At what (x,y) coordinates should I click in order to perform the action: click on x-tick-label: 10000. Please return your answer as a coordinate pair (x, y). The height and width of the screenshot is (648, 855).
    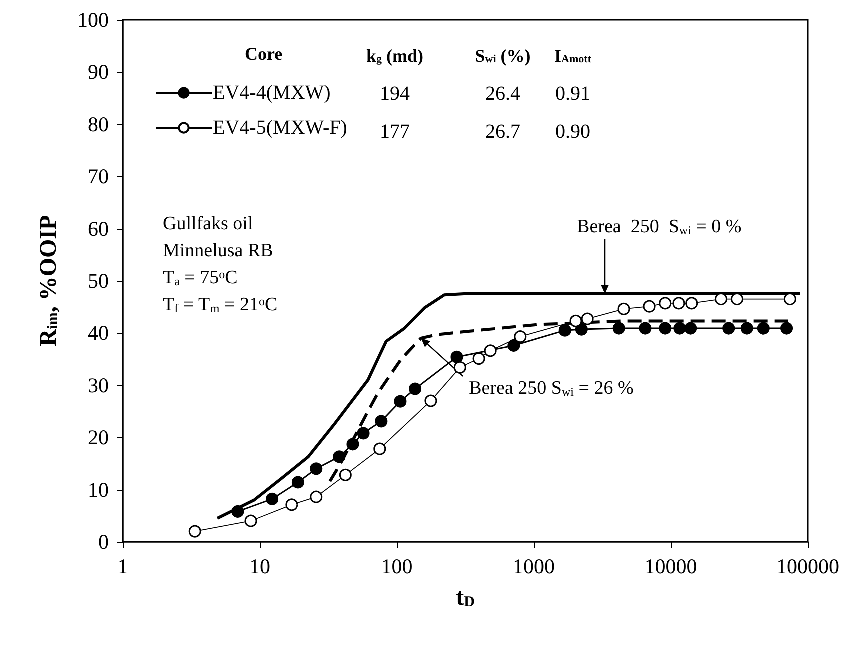
    Looking at the image, I should click on (671, 566).